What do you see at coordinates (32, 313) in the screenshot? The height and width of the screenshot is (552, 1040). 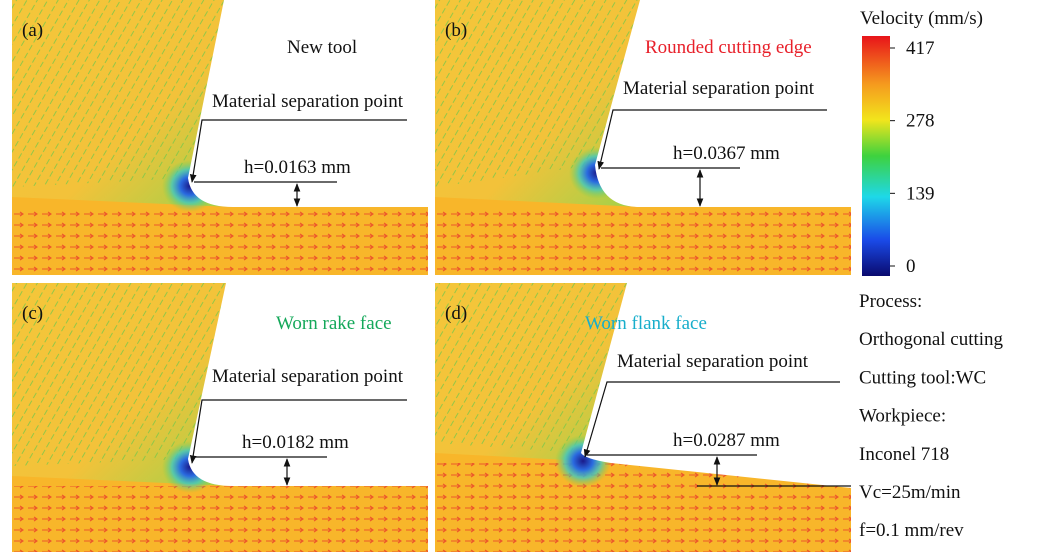 I see `panel-label: (c)` at bounding box center [32, 313].